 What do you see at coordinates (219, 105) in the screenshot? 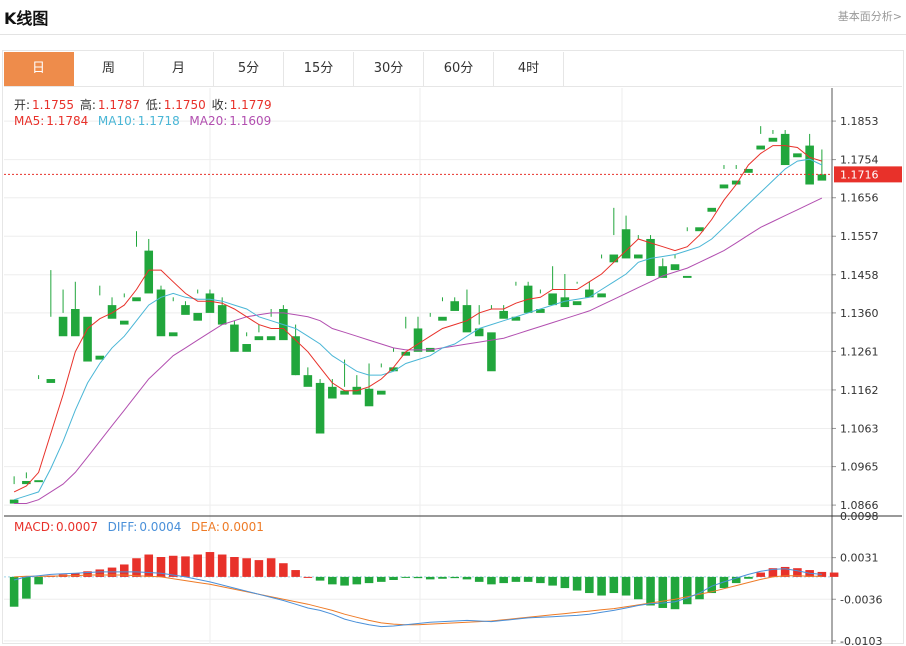
I see `close-label: 收:` at bounding box center [219, 105].